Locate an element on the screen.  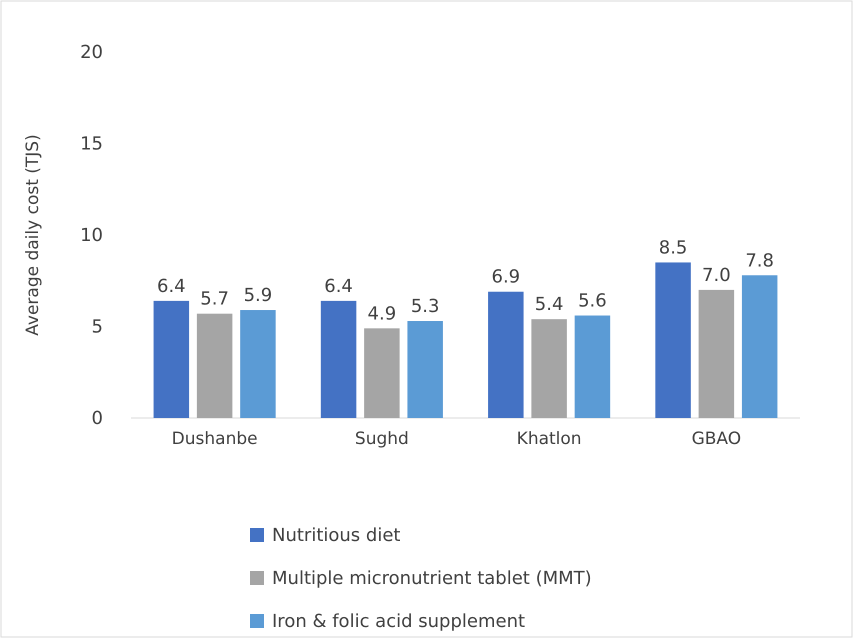
x-tick-label: Dushanbe is located at coordinates (215, 439).